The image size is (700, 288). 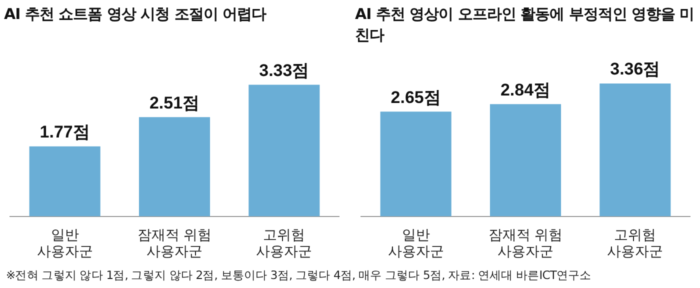 What do you see at coordinates (635, 69) in the screenshot?
I see `data-label: 3.36점` at bounding box center [635, 69].